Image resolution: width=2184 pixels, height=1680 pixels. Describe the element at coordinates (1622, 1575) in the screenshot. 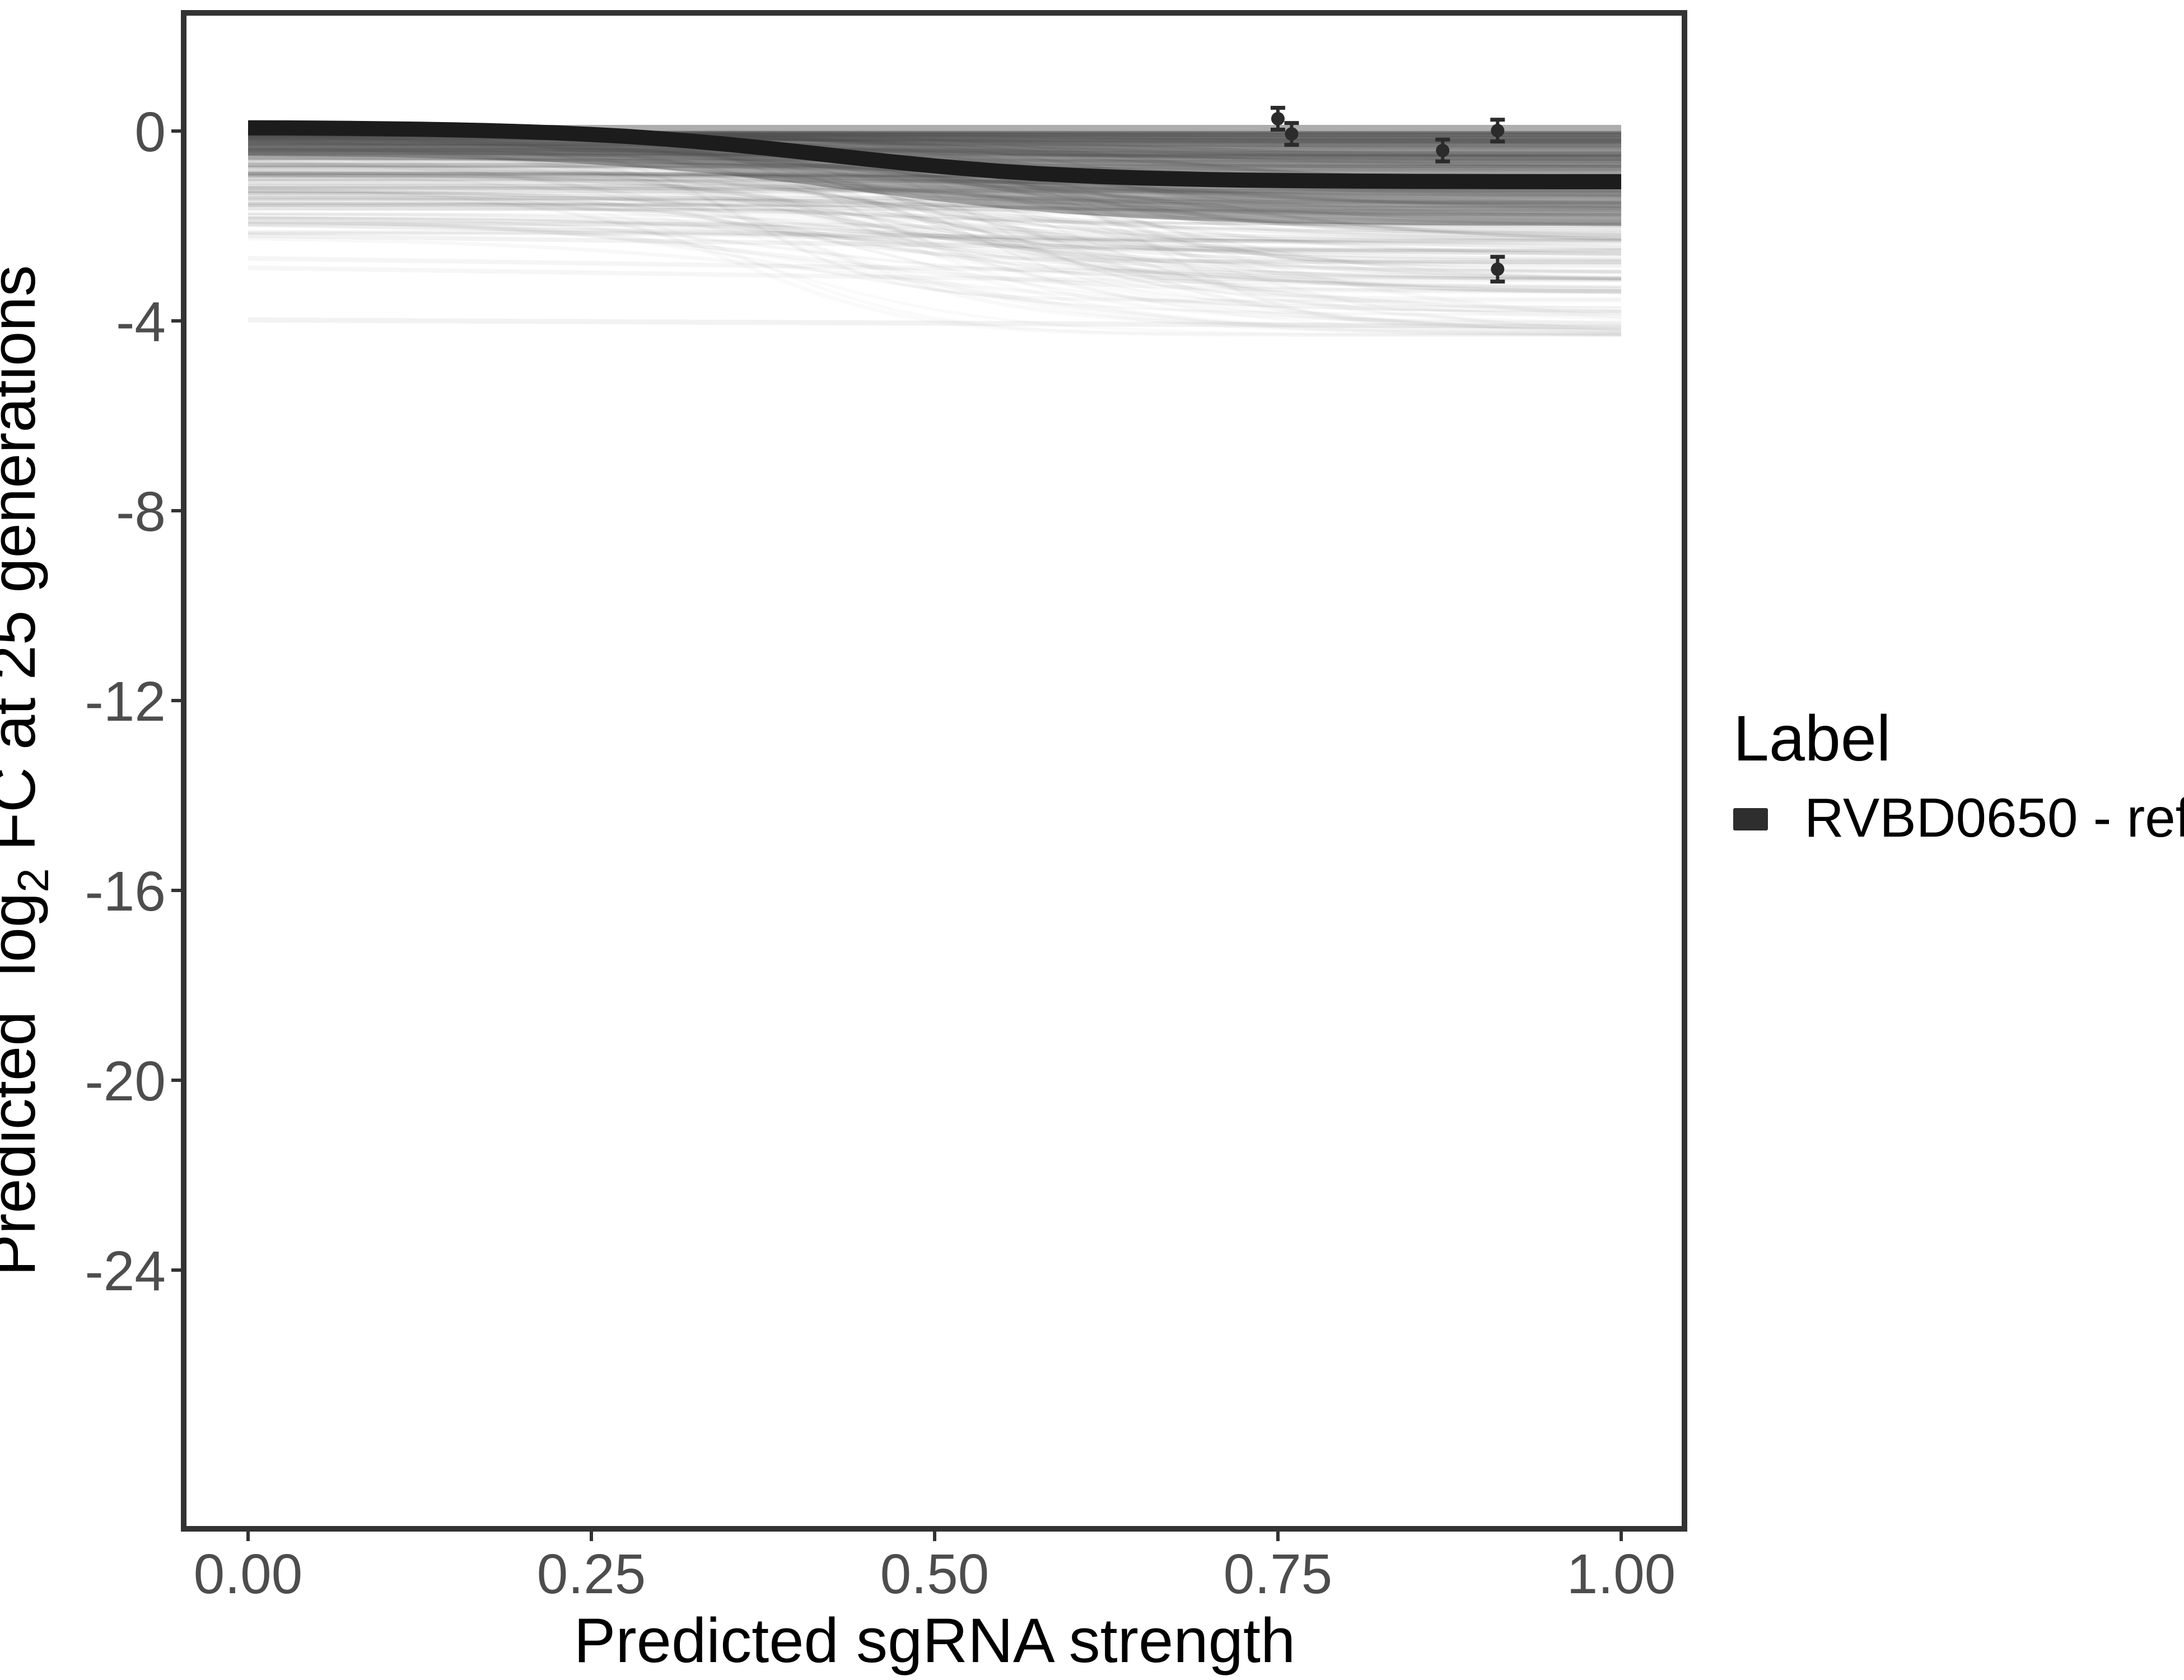

I see `x-tick-label: 1.00` at that location.